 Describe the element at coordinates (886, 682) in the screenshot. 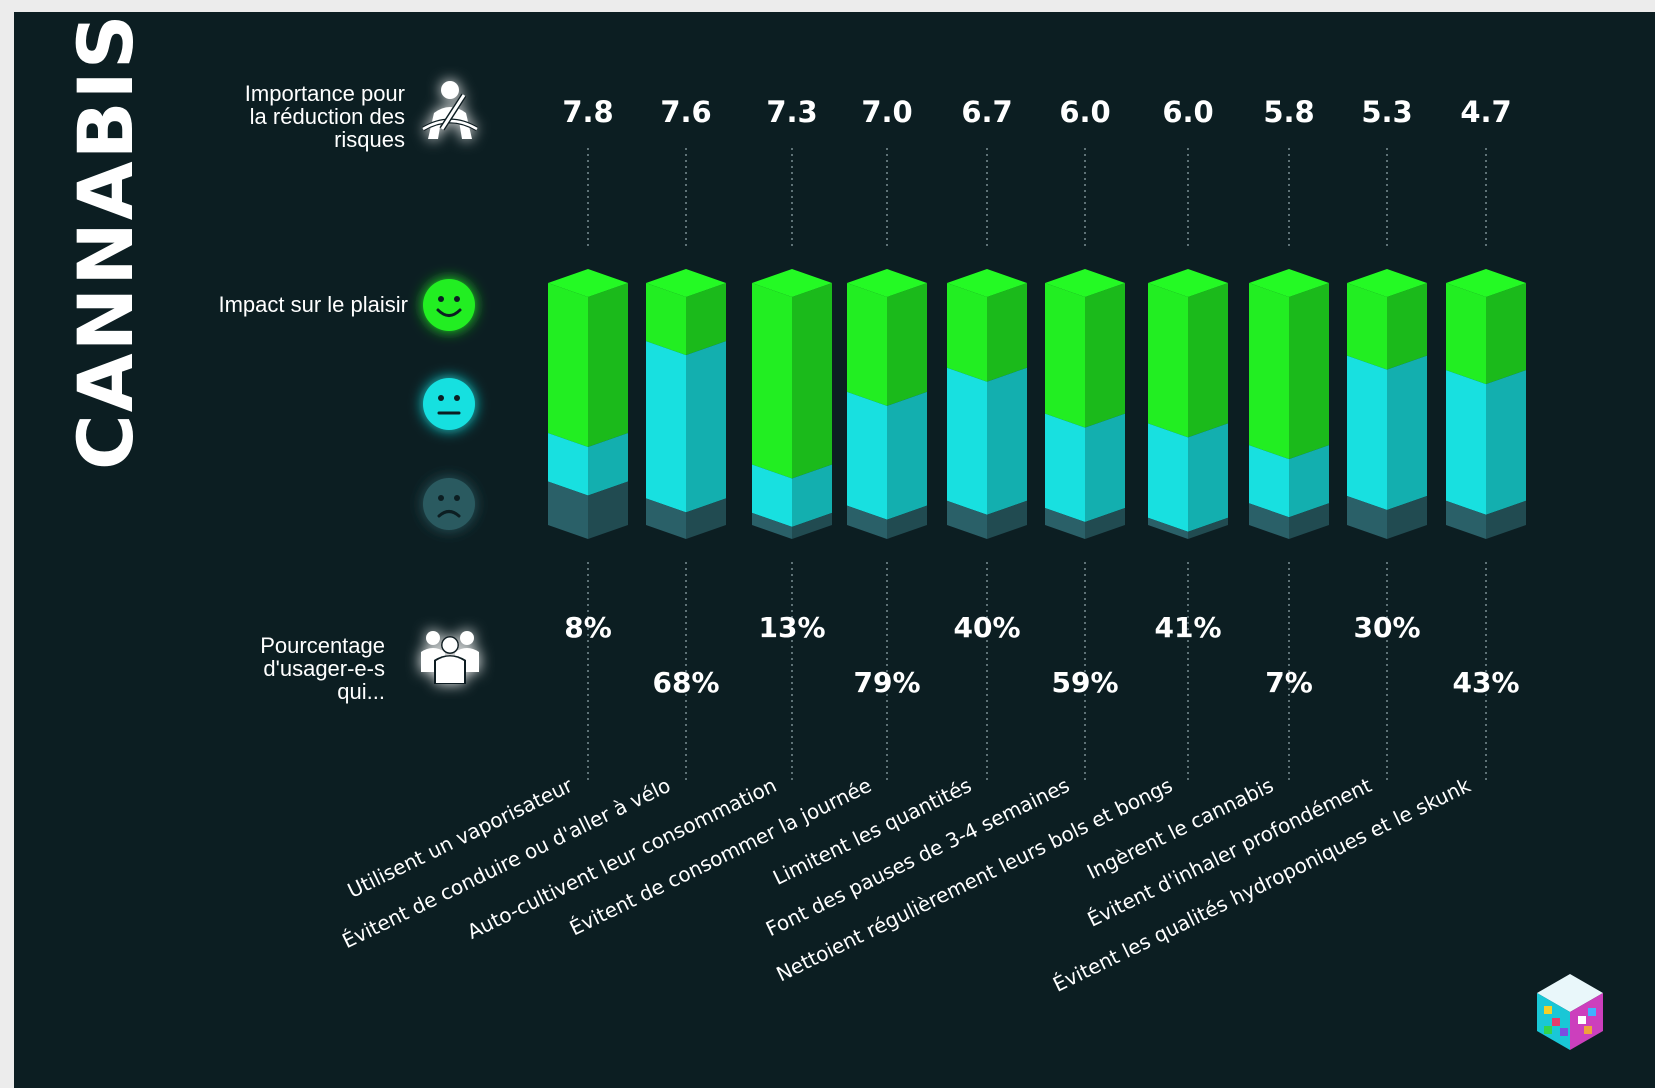

I see `user-percentage-label: 79%` at that location.